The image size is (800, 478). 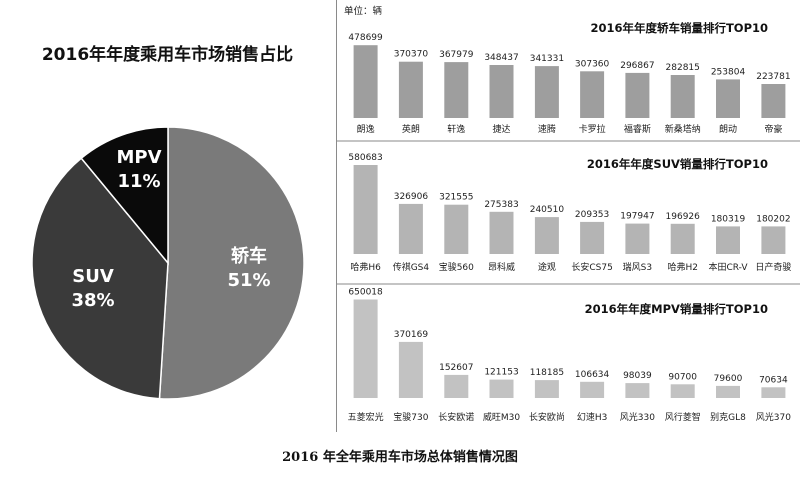 What do you see at coordinates (592, 215) in the screenshot?
I see `bar-value-label: 209353` at bounding box center [592, 215].